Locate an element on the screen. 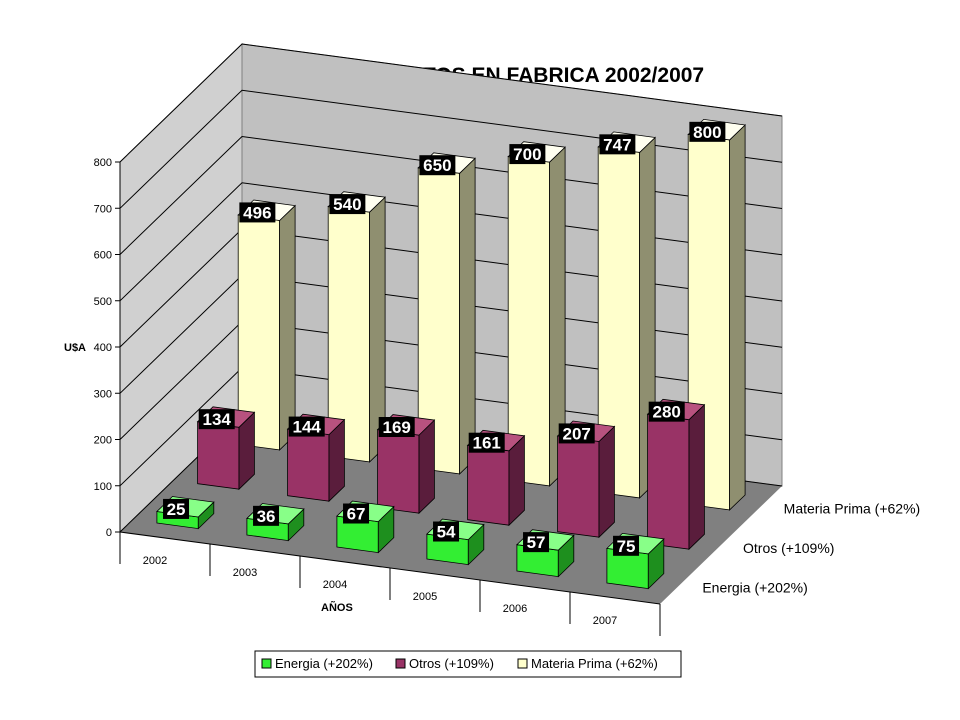  data-label: 144 is located at coordinates (306, 426).